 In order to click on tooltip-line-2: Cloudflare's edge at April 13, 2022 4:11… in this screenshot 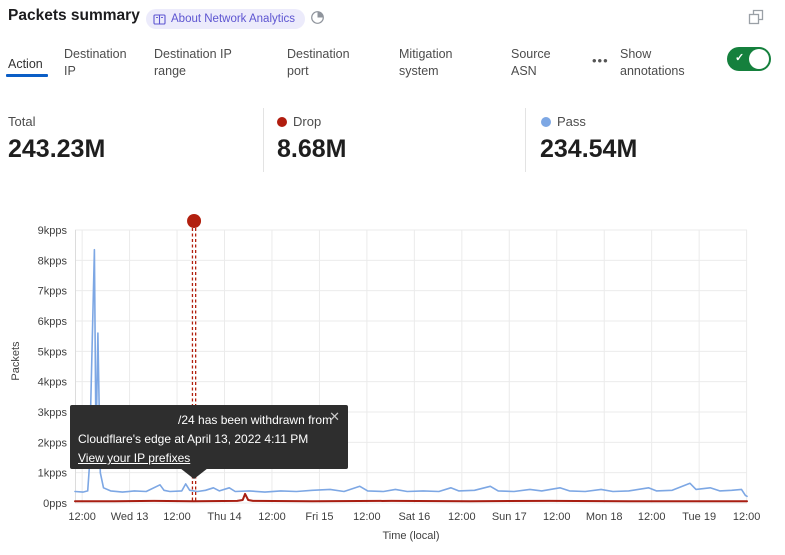, I will do `click(193, 439)`.